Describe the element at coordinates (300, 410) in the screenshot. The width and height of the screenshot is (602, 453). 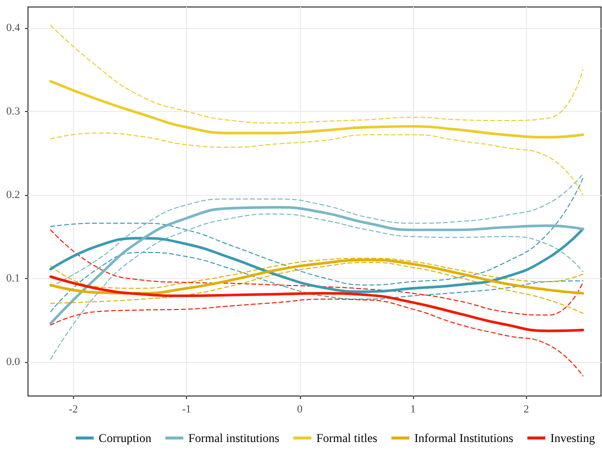
I see `x-tick-label: 0` at that location.